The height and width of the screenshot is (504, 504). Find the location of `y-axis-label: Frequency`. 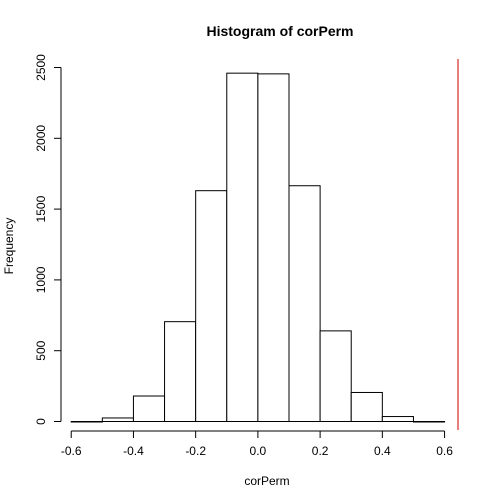

y-axis-label: Frequency is located at coordinates (9, 246).